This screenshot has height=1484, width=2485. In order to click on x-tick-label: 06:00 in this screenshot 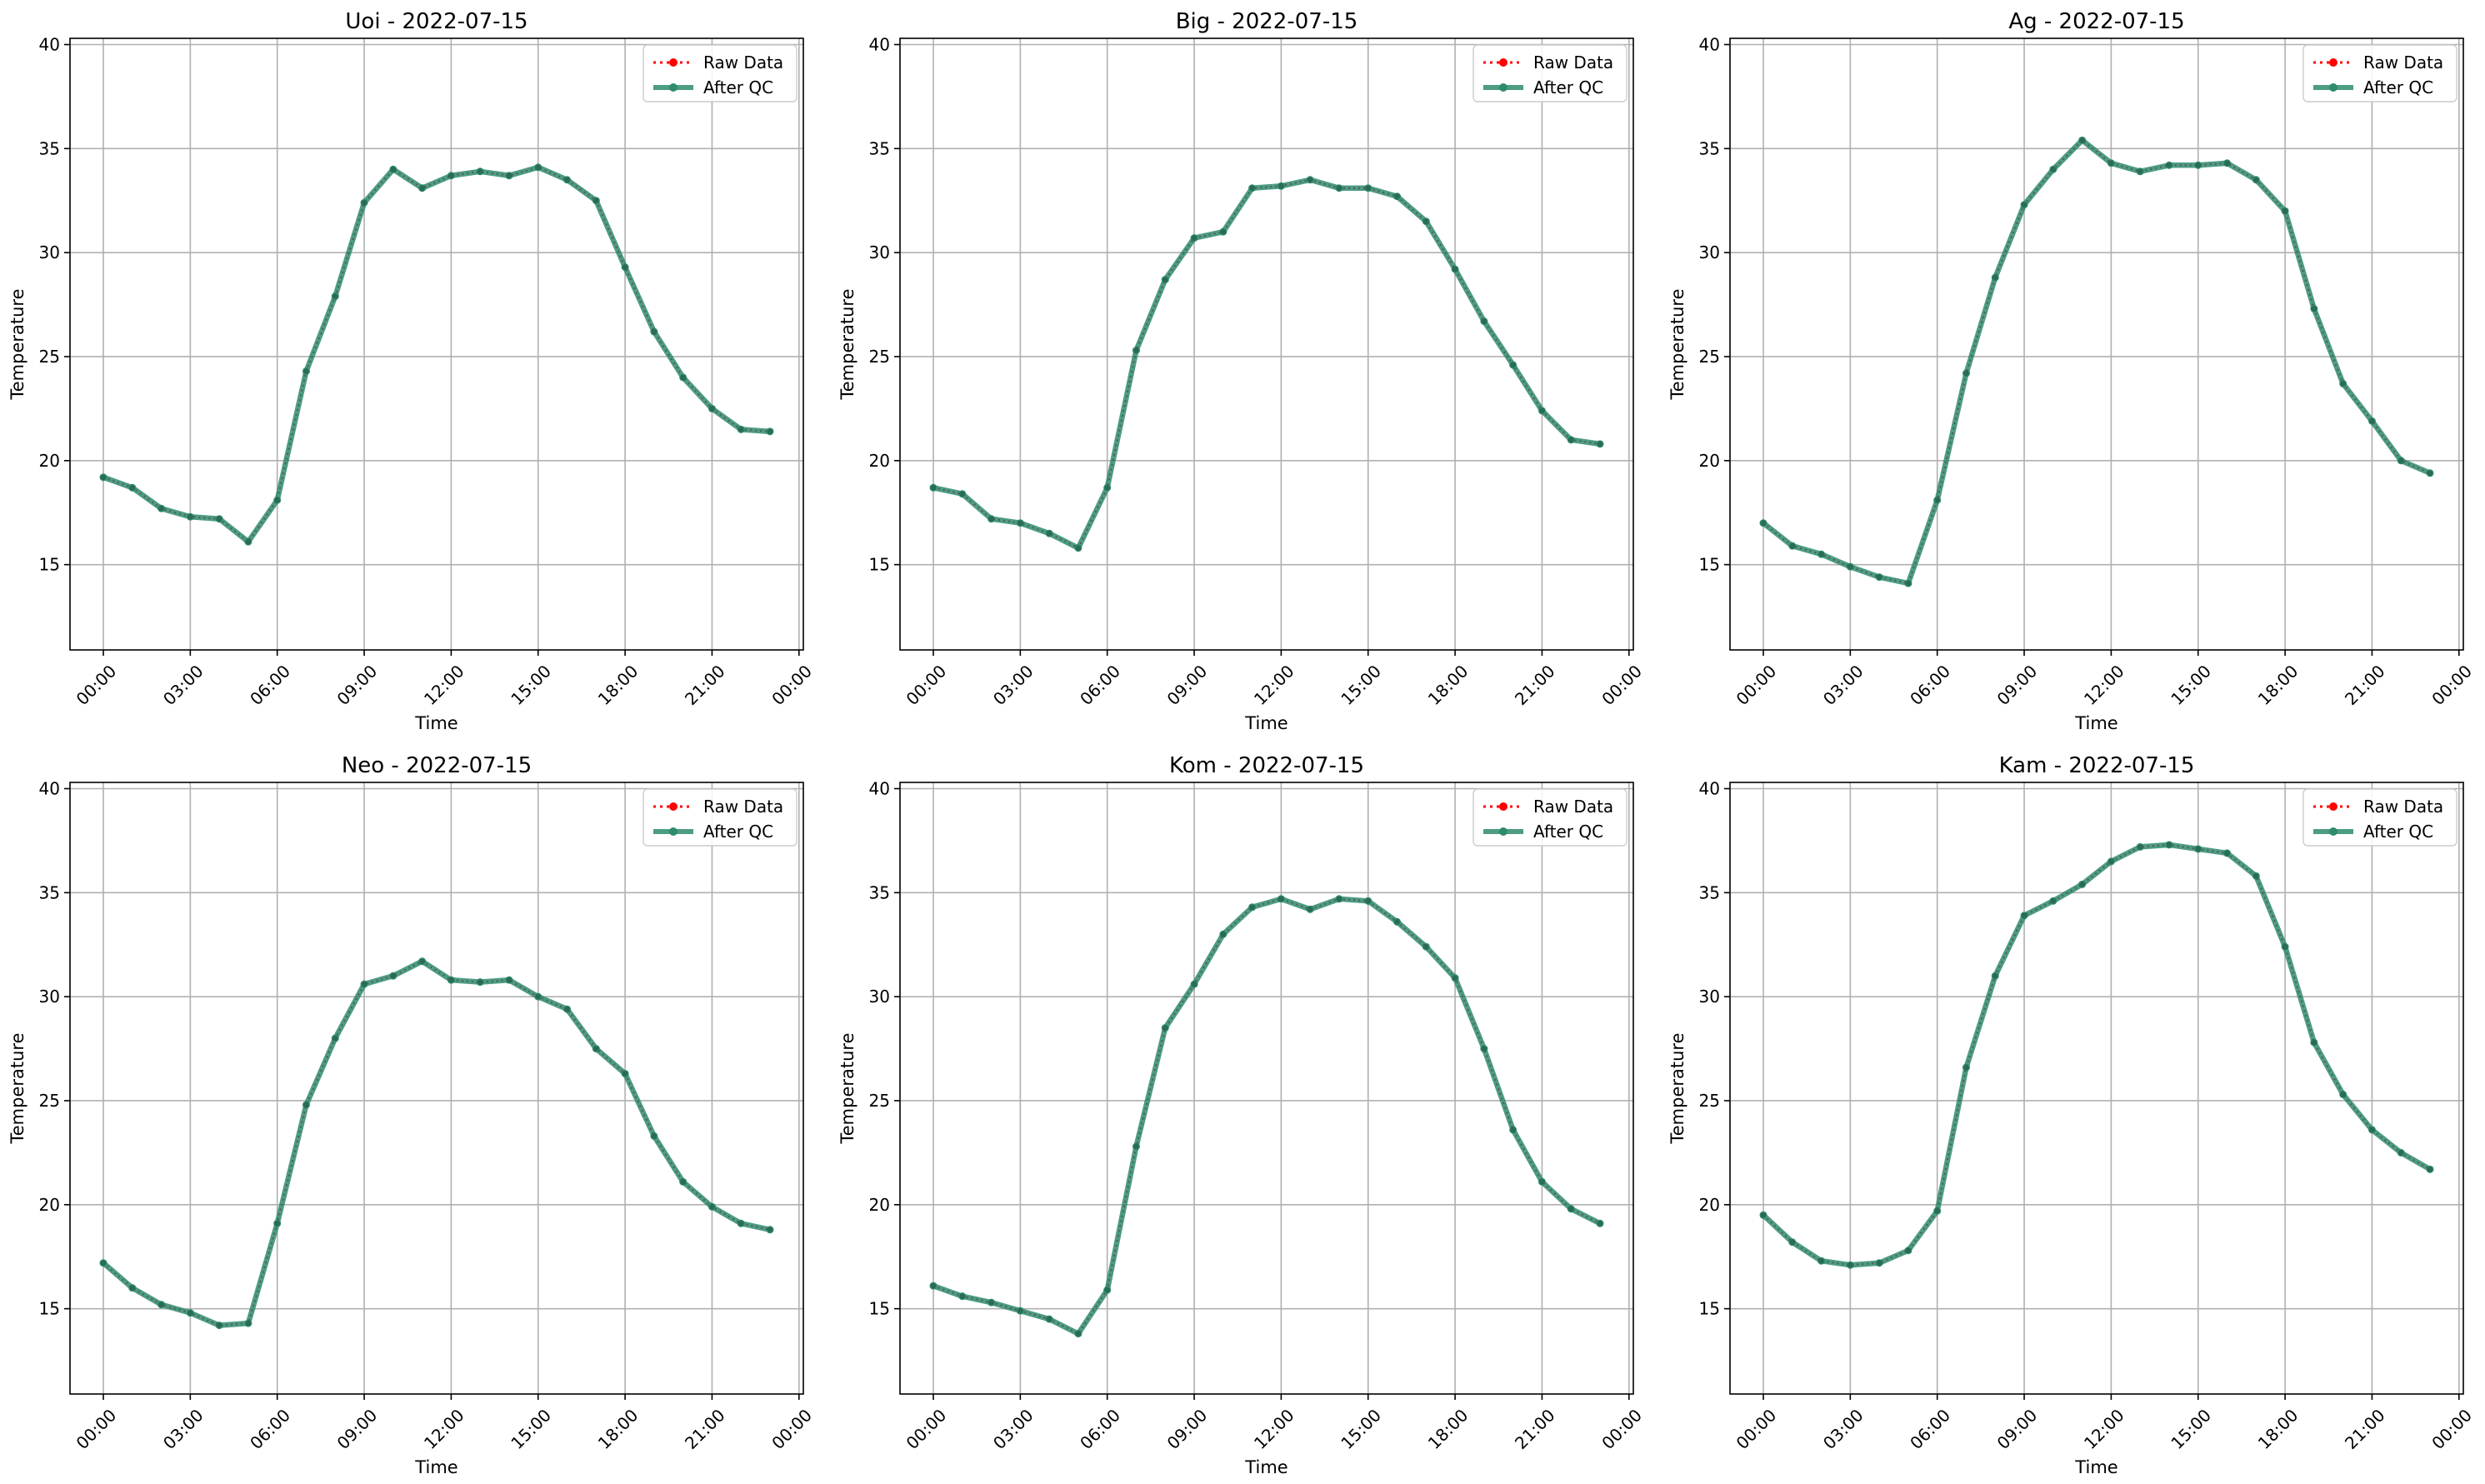, I will do `click(1100, 1429)`.